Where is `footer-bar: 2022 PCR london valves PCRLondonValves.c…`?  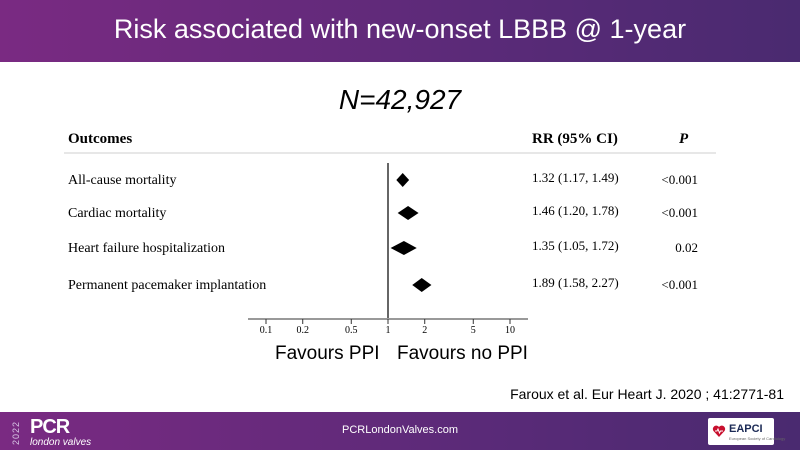
footer-bar: 2022 PCR london valves PCRLondonValves.c… is located at coordinates (400, 431).